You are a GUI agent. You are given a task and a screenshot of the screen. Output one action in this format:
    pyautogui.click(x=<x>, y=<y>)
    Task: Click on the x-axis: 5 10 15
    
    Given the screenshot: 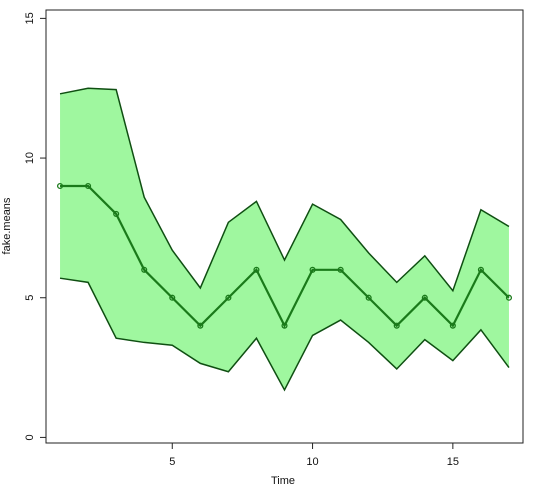 What is the action you would take?
    pyautogui.click(x=314, y=455)
    